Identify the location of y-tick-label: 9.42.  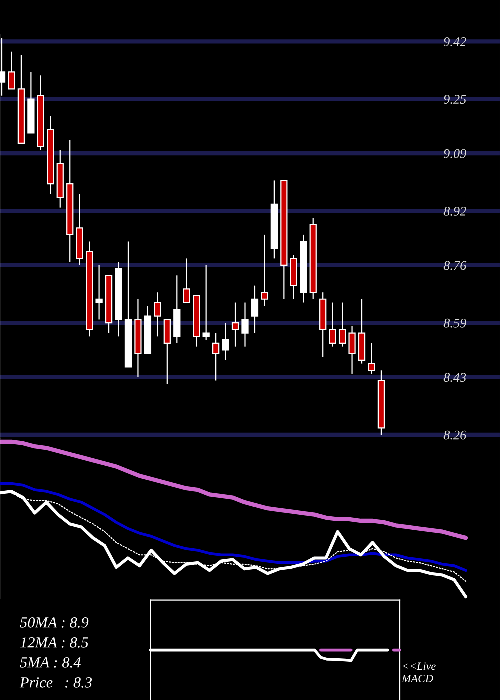
(455, 42).